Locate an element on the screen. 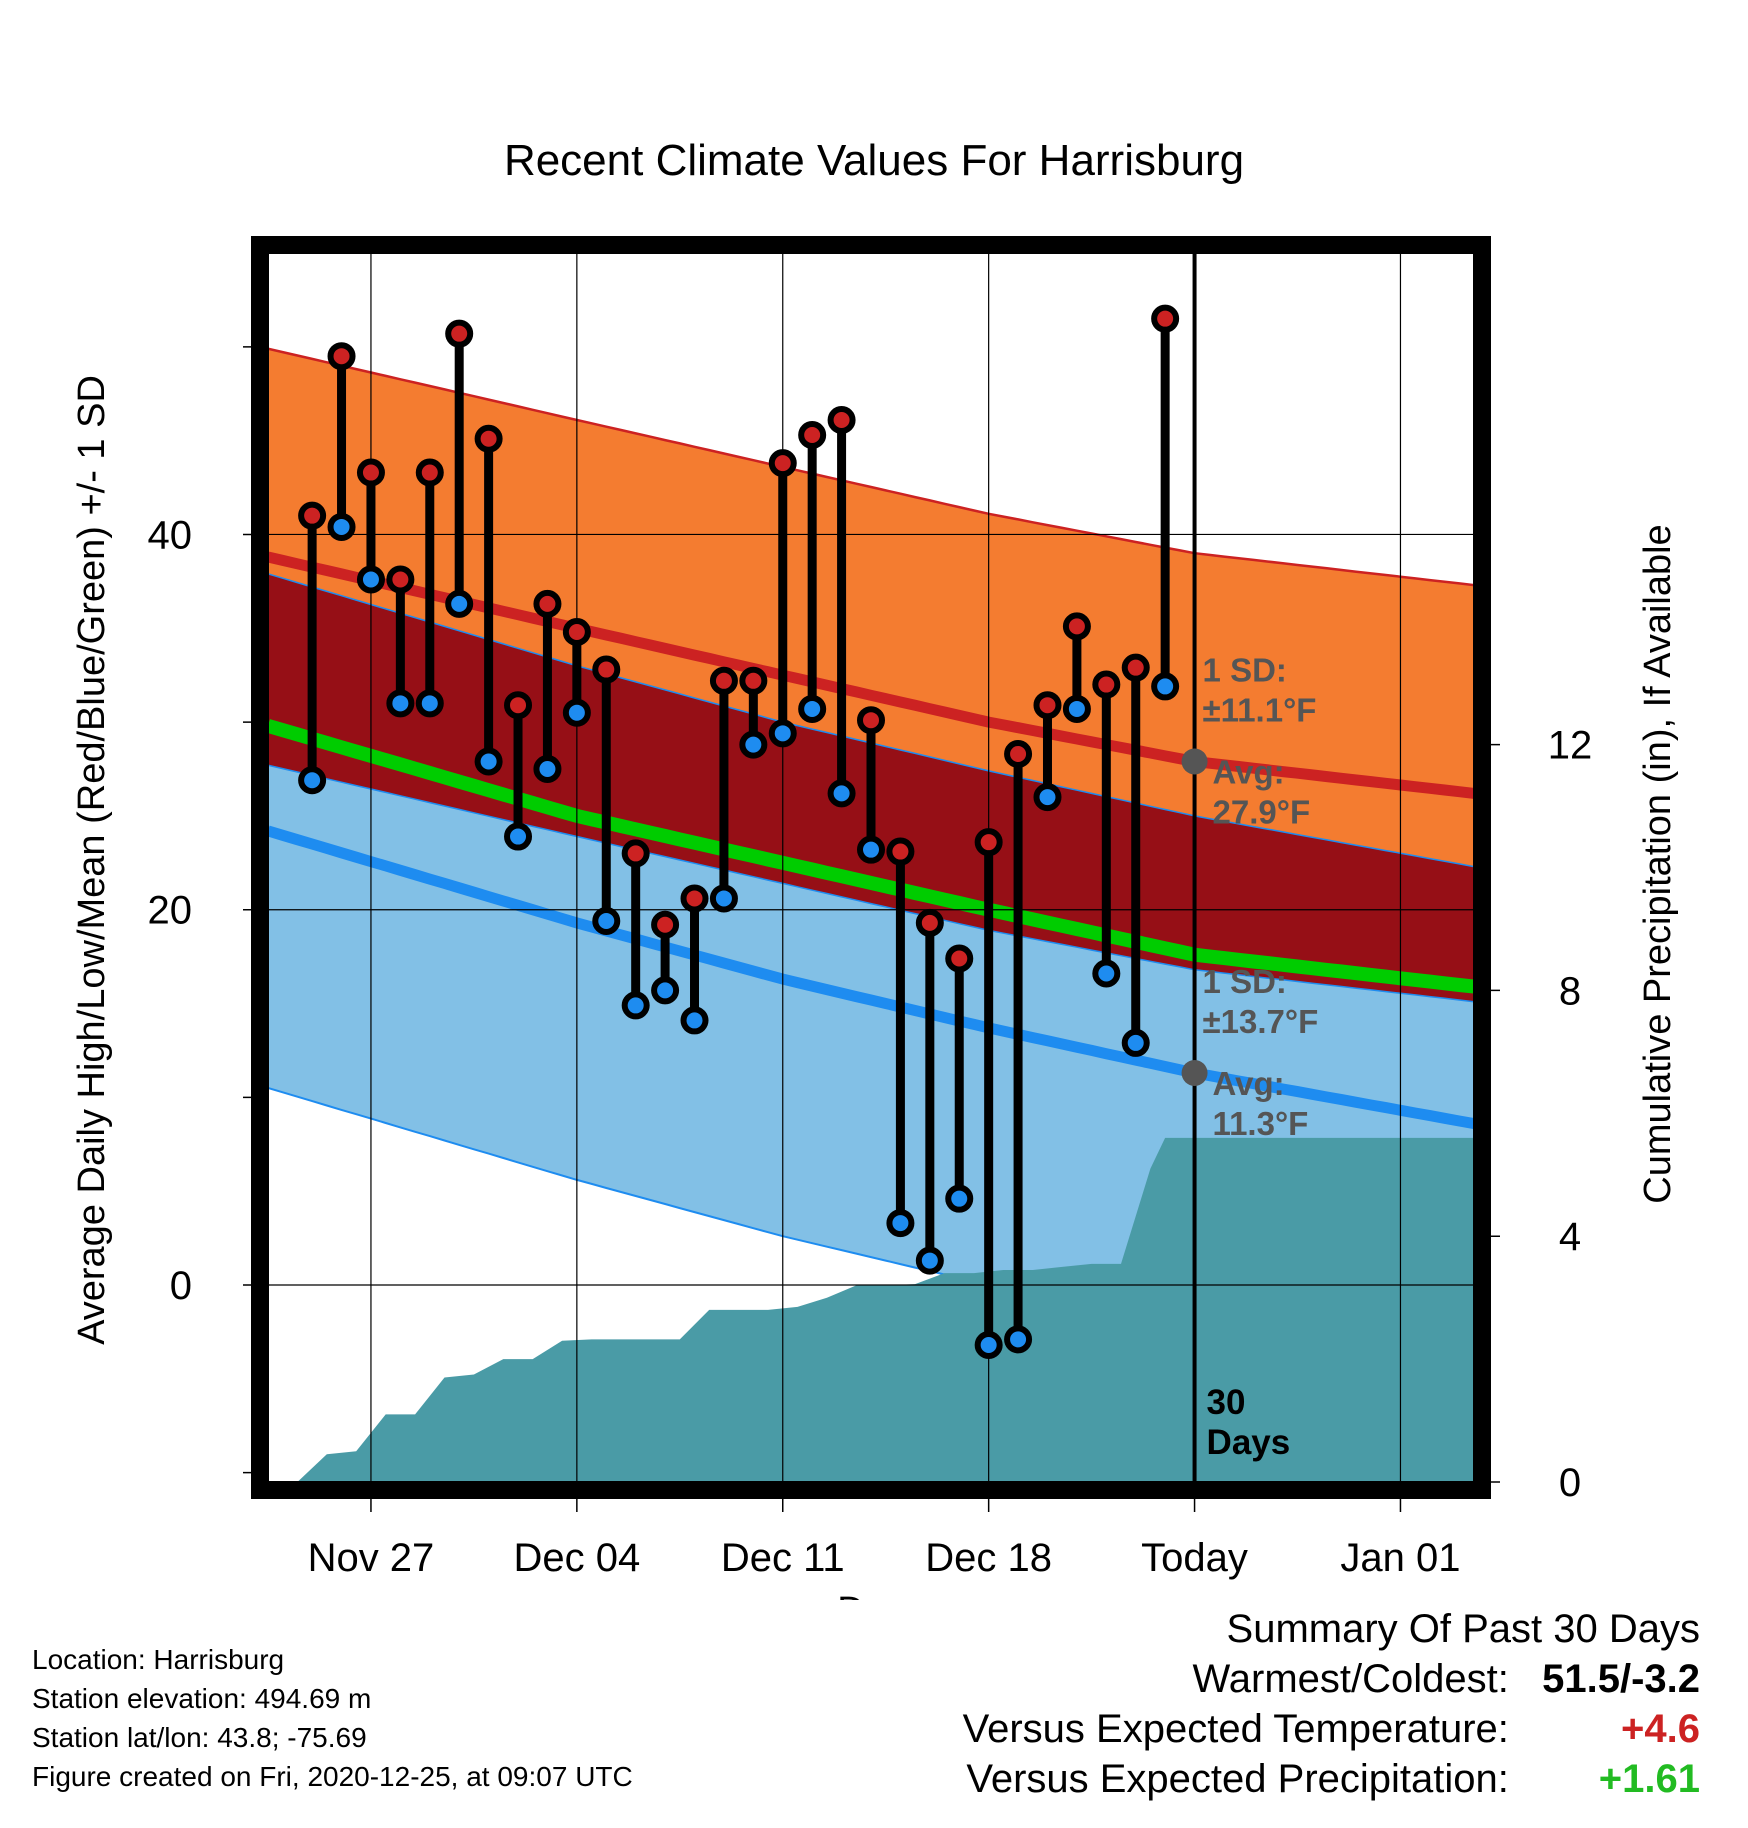 The image size is (1748, 1828). today-low-avg-marker is located at coordinates (1194, 1072).